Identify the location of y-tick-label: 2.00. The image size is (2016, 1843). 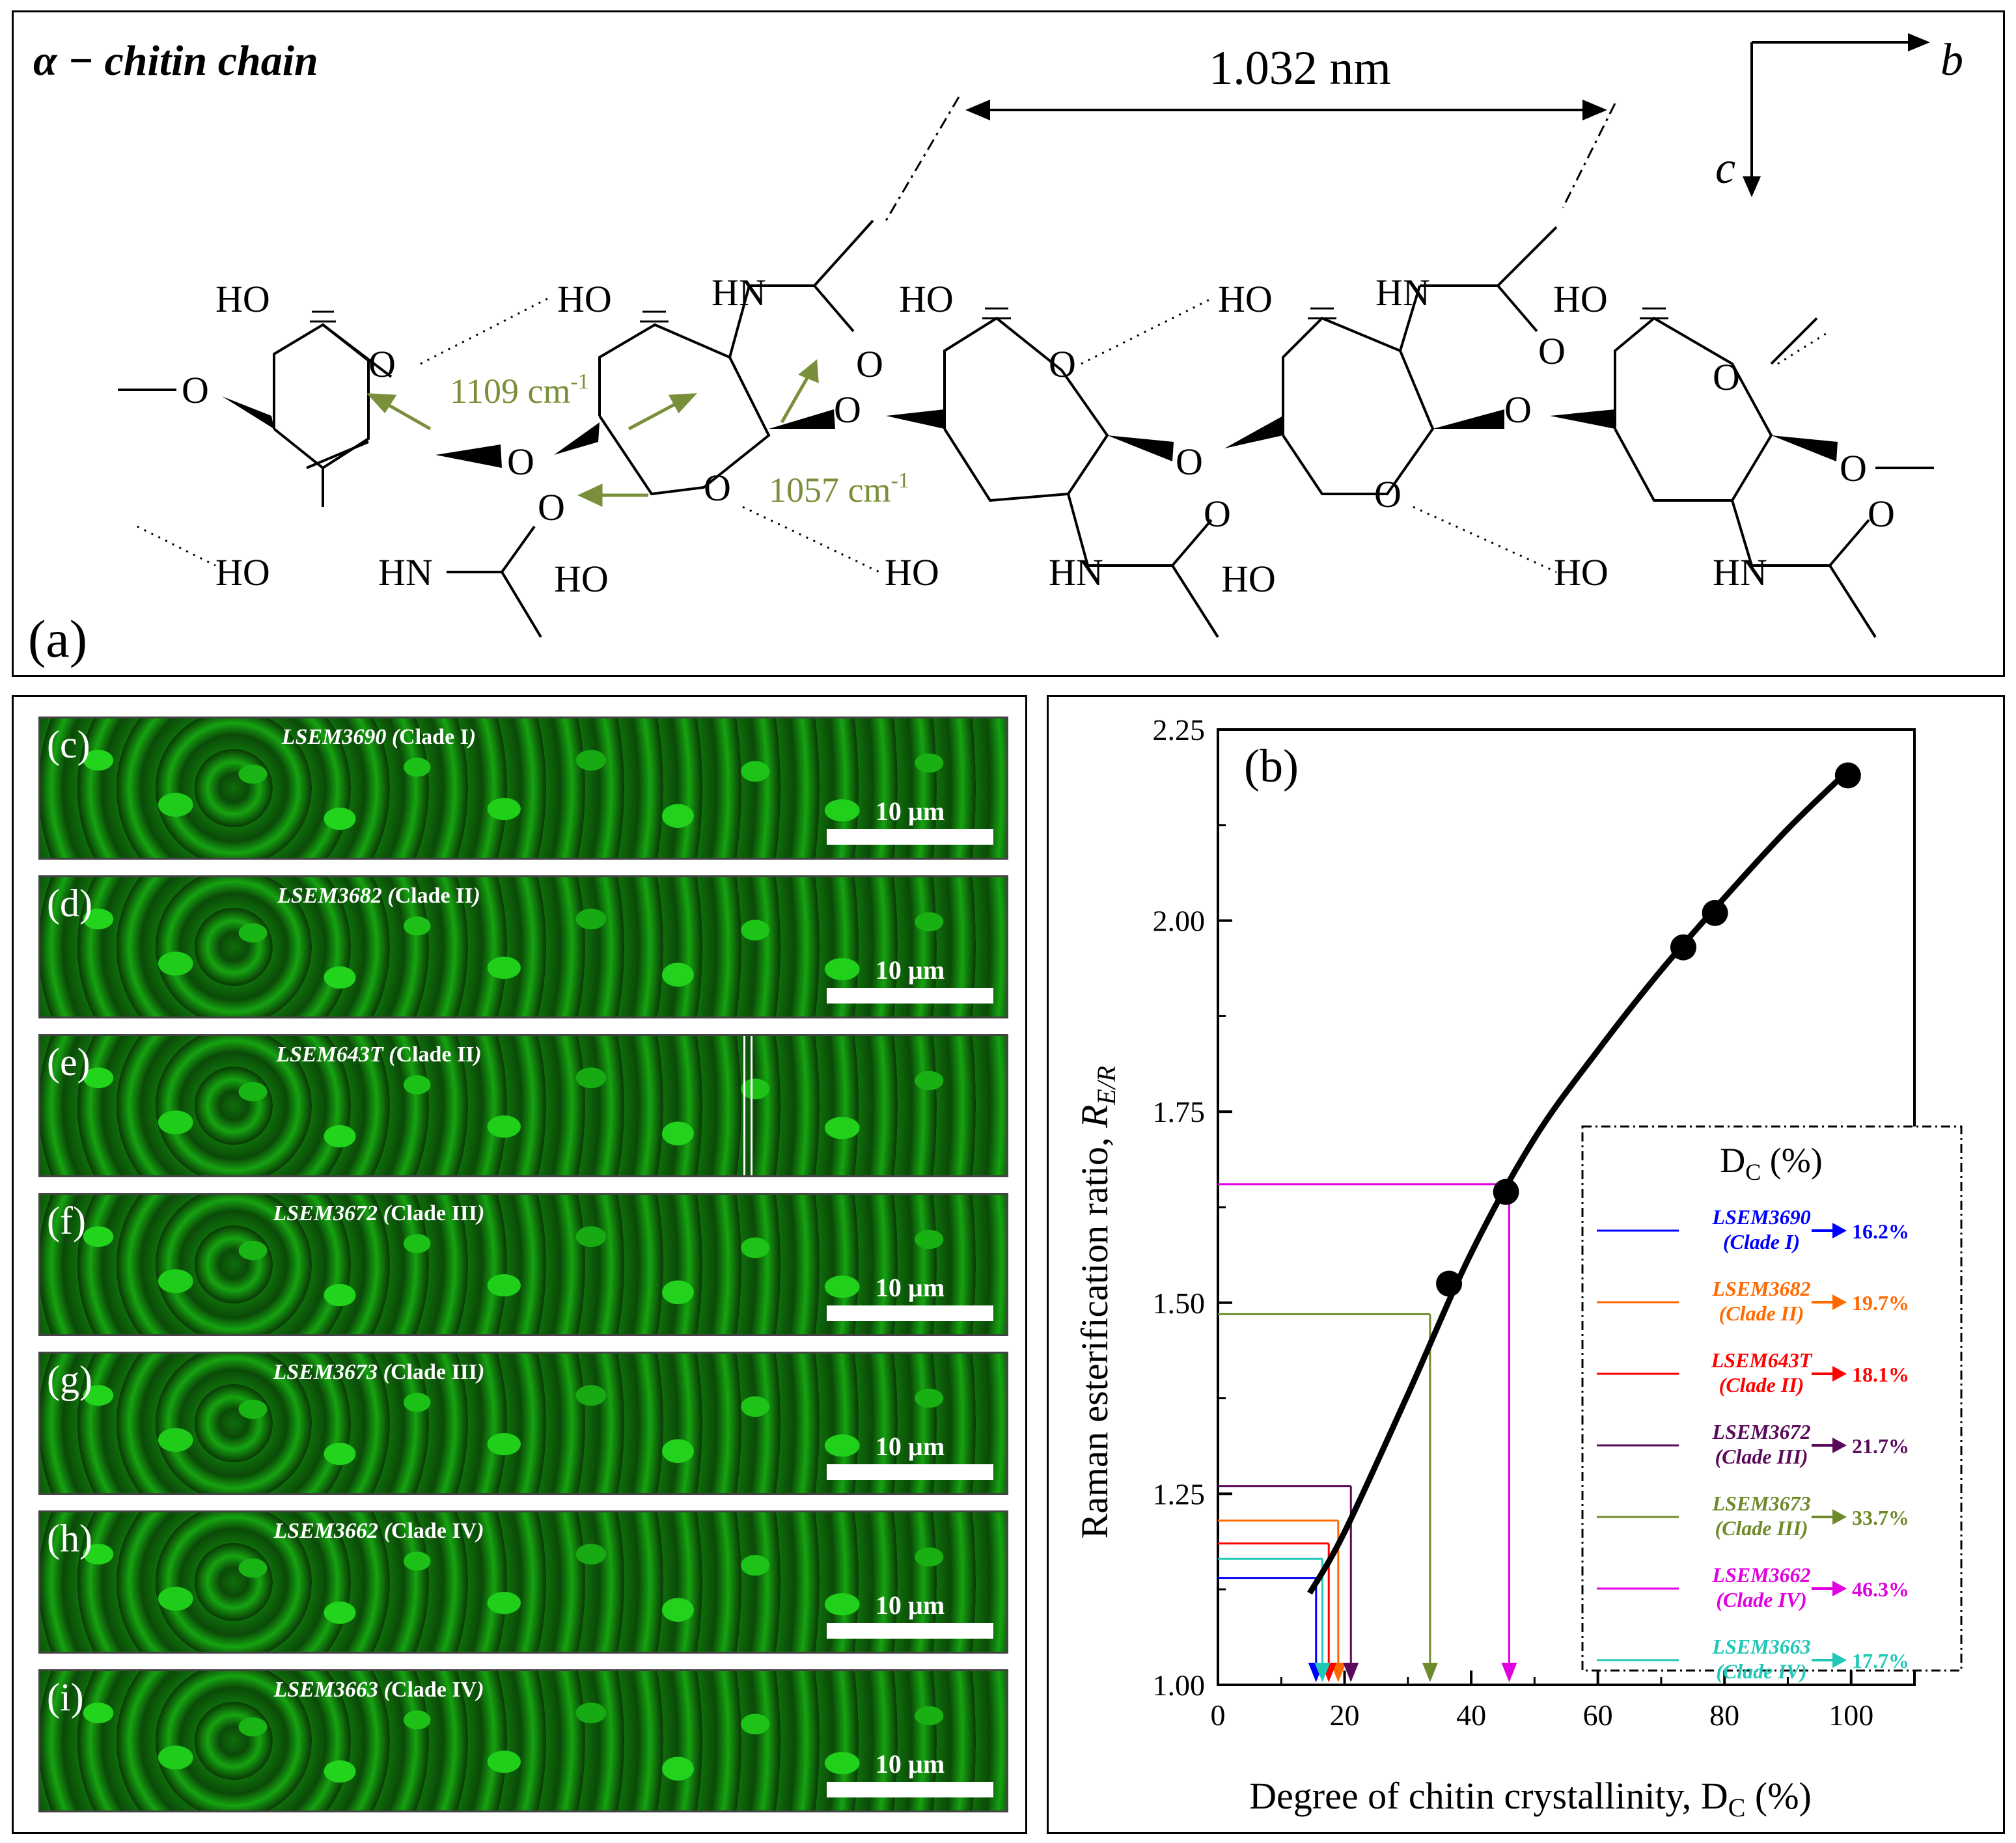
(1179, 921).